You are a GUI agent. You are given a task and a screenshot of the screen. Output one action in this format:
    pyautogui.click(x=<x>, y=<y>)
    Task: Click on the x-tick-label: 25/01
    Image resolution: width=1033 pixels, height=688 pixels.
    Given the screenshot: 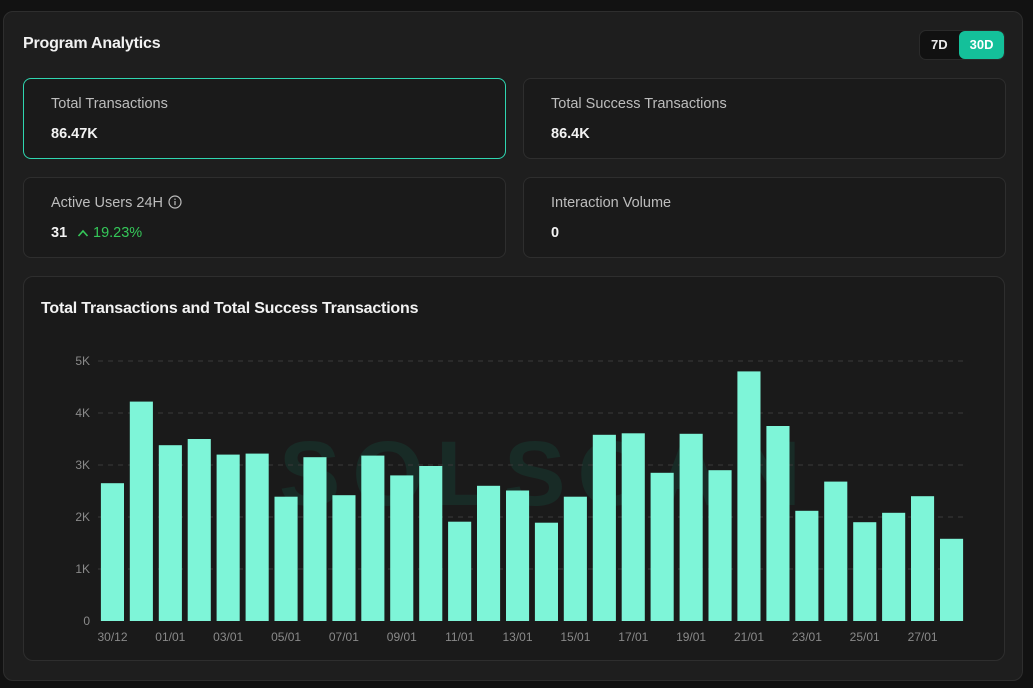 What is the action you would take?
    pyautogui.click(x=865, y=637)
    